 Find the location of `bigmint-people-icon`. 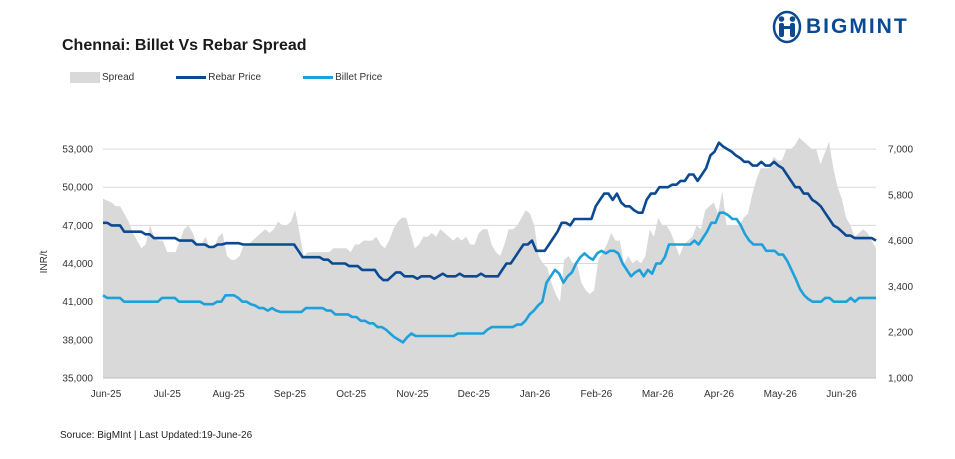

bigmint-people-icon is located at coordinates (787, 27).